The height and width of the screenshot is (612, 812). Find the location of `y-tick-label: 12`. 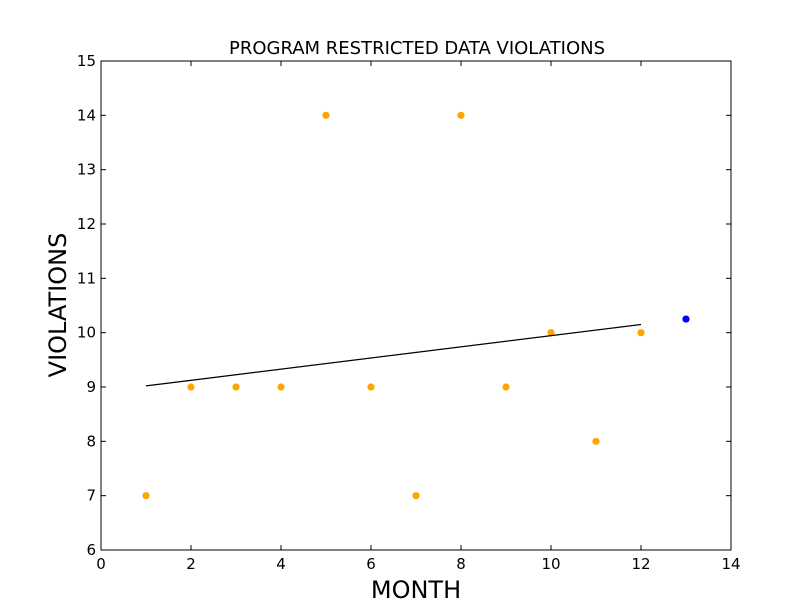

y-tick-label: 12 is located at coordinates (86, 224).